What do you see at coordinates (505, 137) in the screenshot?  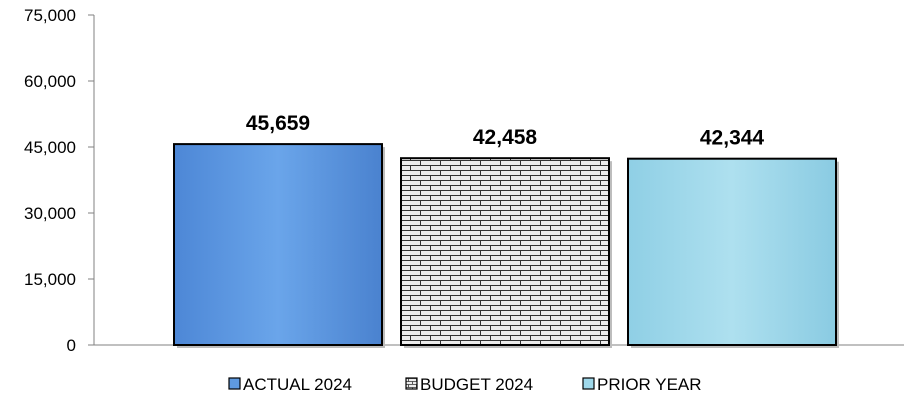 I see `data-label: 42,458` at bounding box center [505, 137].